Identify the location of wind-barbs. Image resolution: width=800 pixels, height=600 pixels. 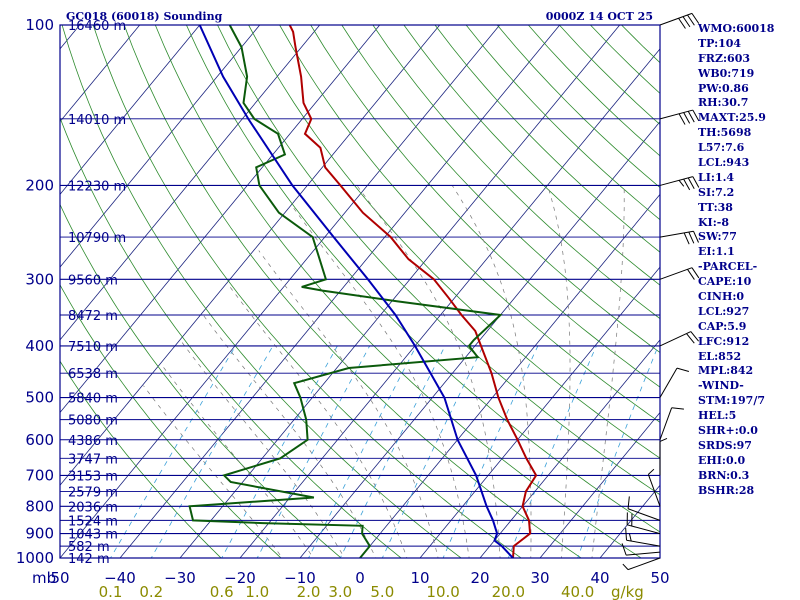
(660, 291).